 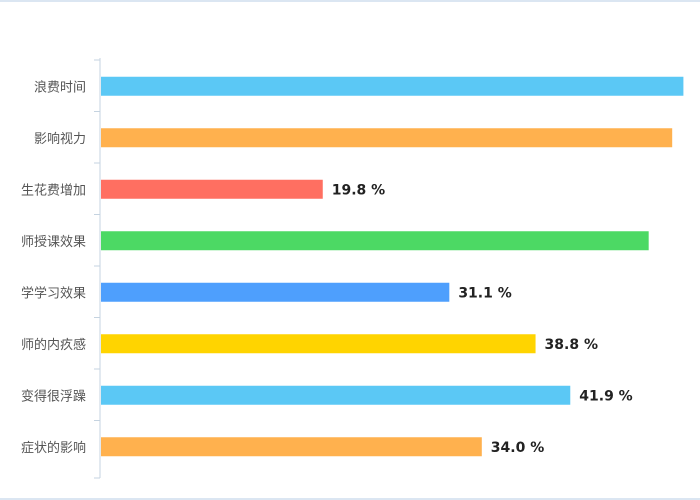 What do you see at coordinates (605, 396) in the screenshot?
I see `value-label: 41.9 %` at bounding box center [605, 396].